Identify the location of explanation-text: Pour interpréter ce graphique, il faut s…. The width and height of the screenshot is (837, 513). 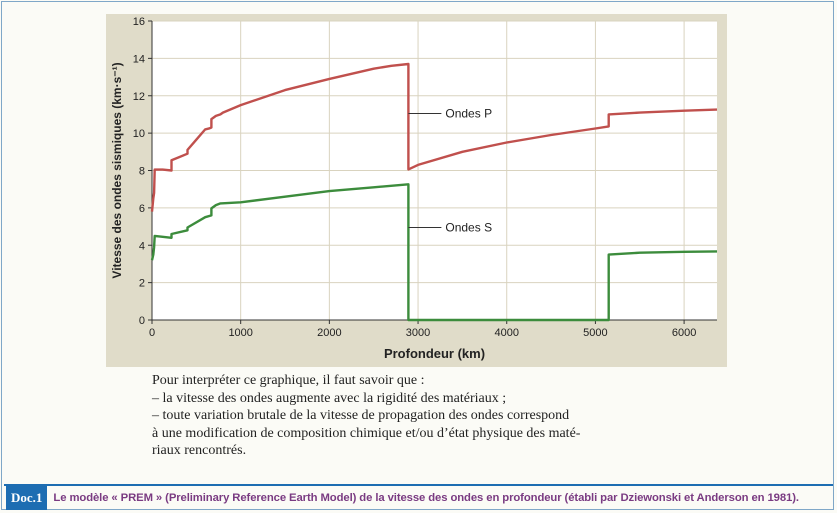
(432, 416).